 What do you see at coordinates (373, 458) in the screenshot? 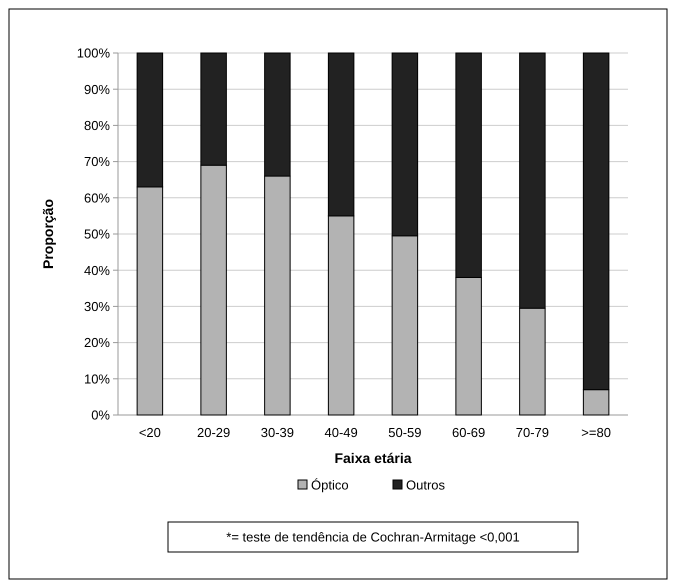
I see `x-axis-title: Faixa etária` at bounding box center [373, 458].